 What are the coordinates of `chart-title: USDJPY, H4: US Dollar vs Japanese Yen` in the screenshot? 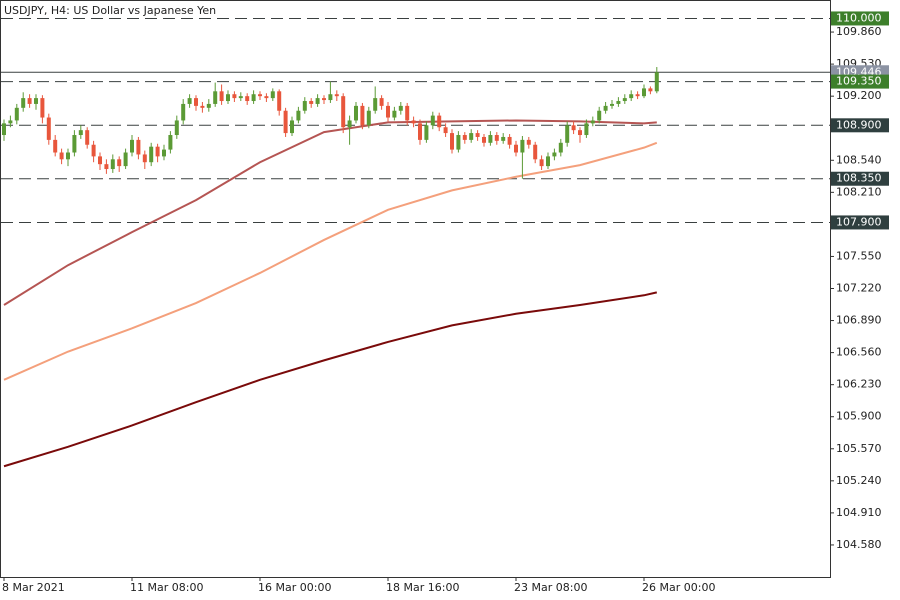 It's located at (110, 10).